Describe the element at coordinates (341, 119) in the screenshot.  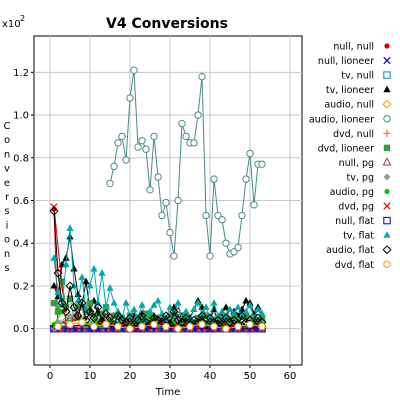
I see `legend-label: audio, lioneer` at that location.